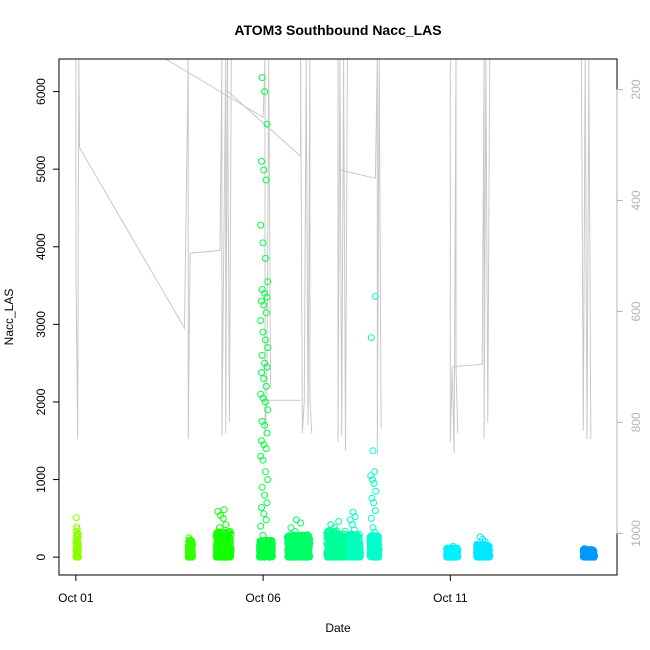  What do you see at coordinates (41, 246) in the screenshot?
I see `left-axis-tick-label: 4000` at bounding box center [41, 246].